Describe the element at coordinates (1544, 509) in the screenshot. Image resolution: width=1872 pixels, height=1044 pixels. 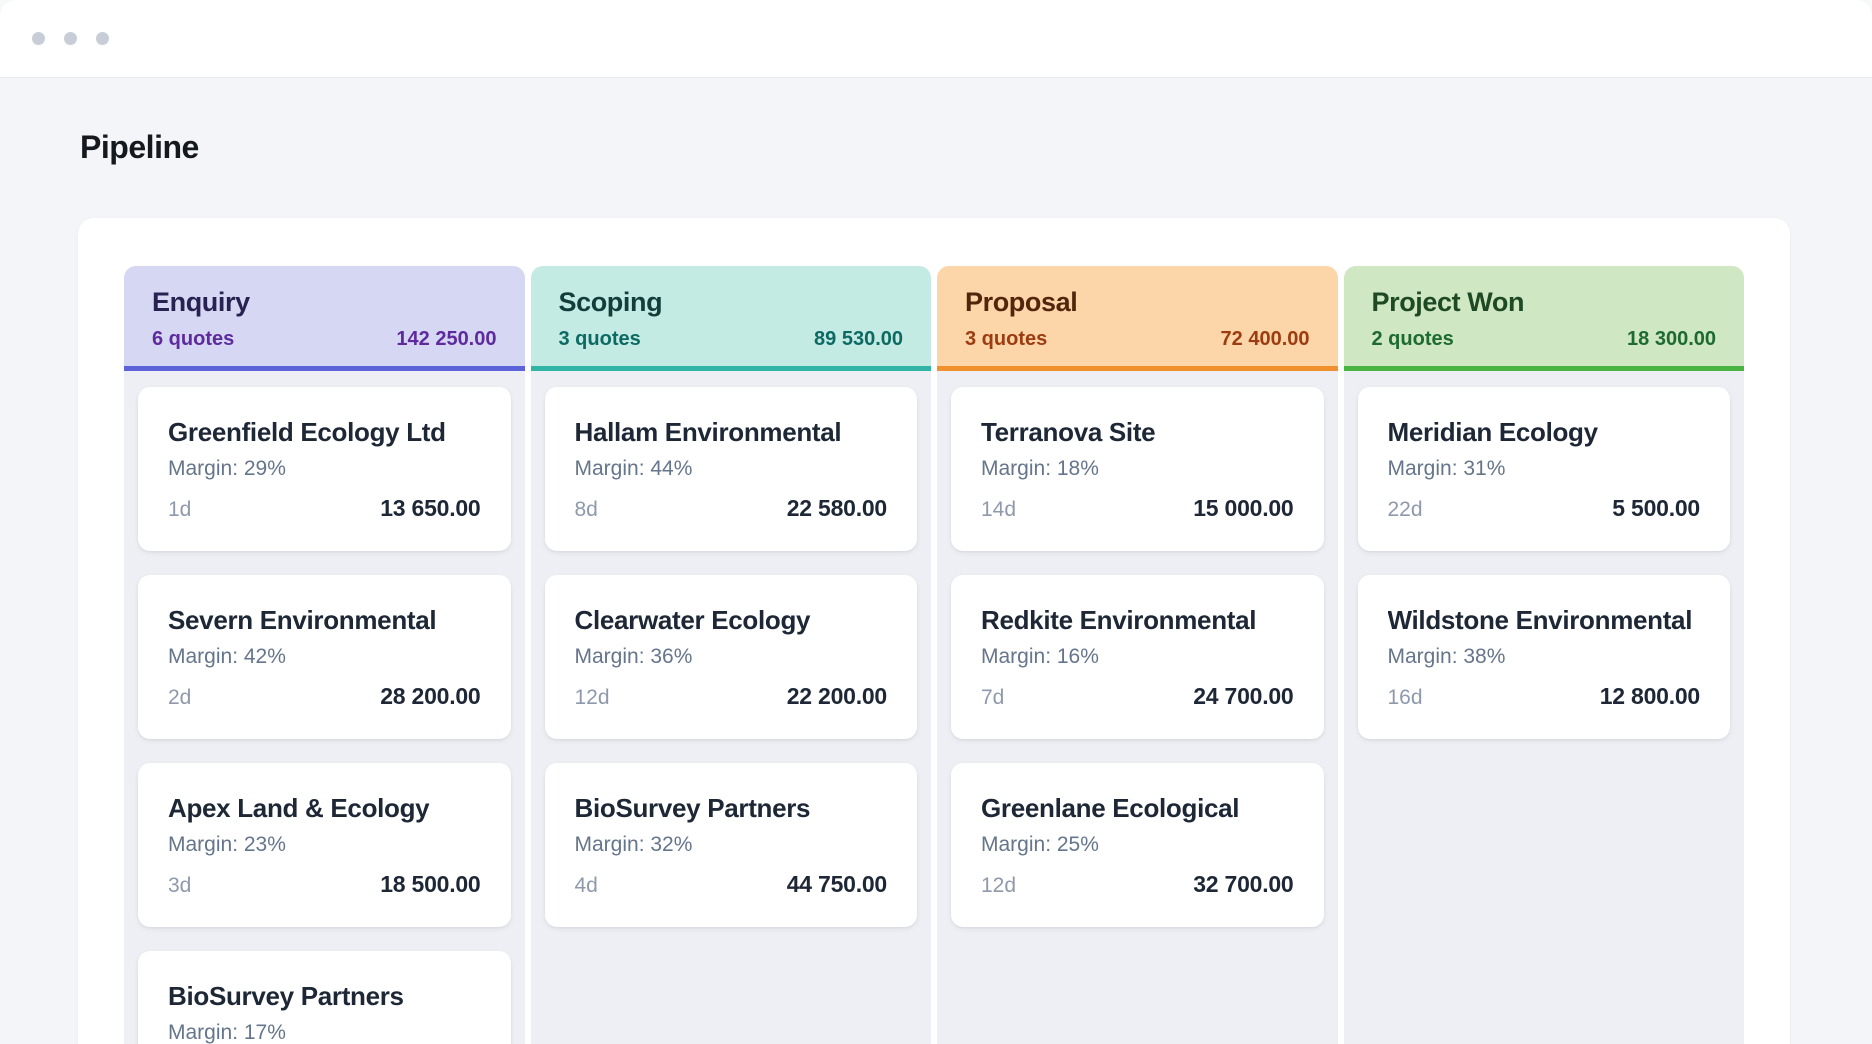
I see `card-footer: 22d 5 500.00` at that location.